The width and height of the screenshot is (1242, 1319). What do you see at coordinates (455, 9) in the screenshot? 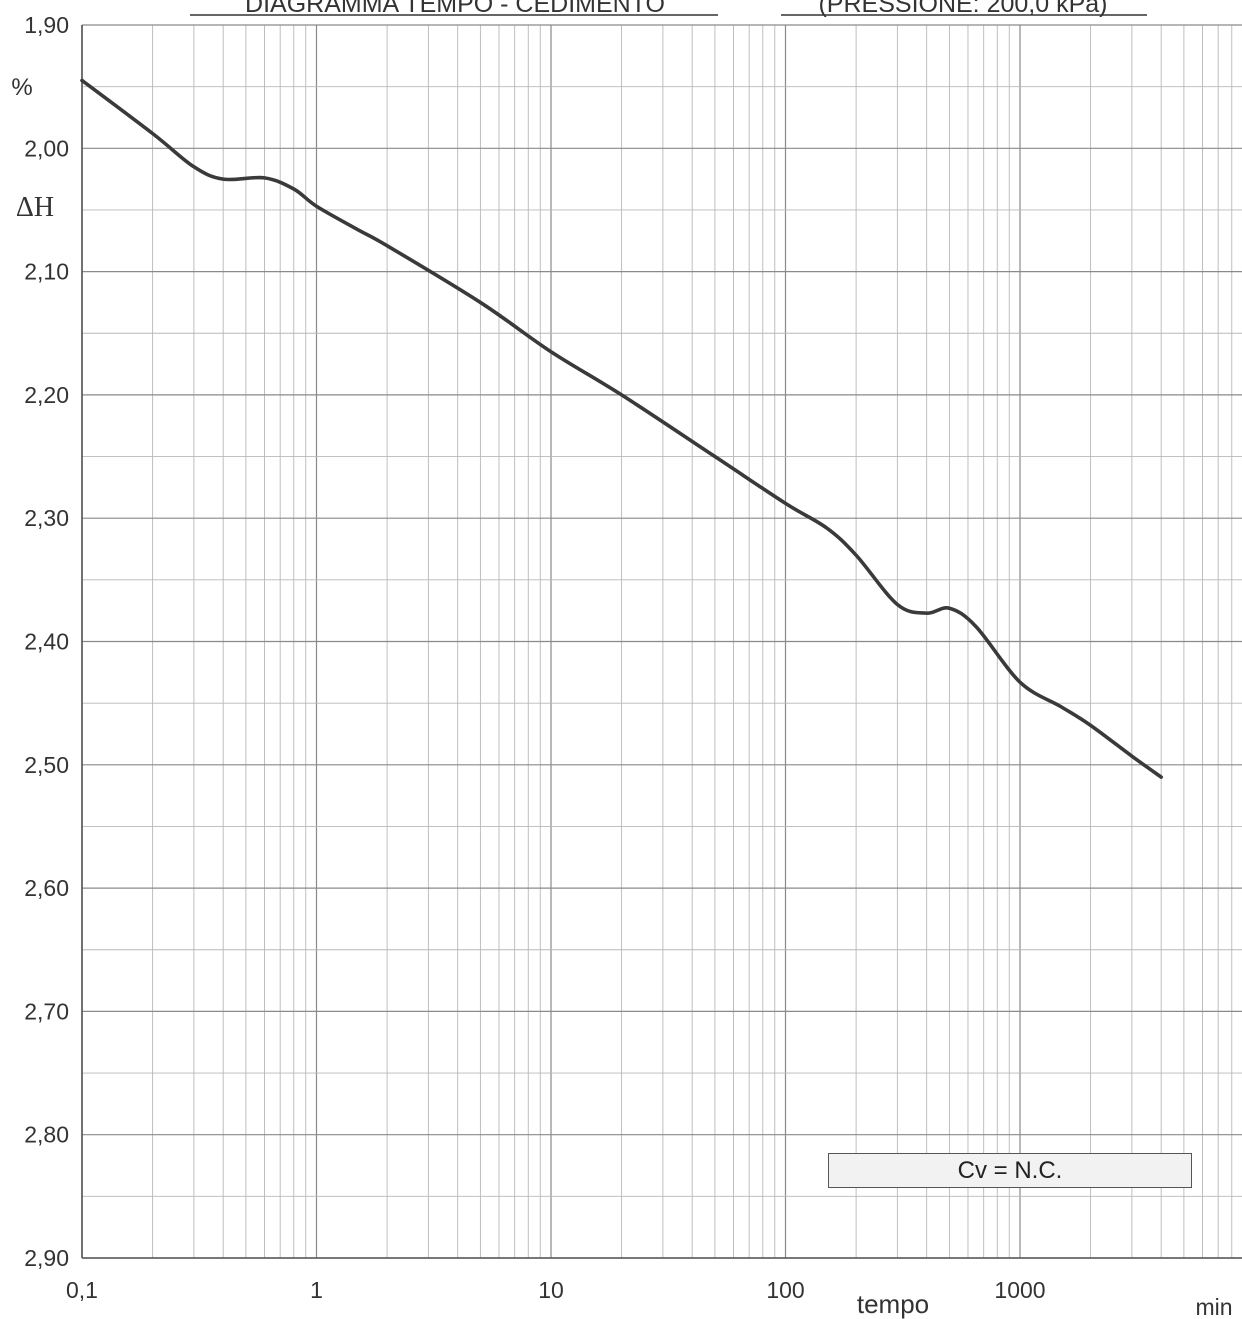
I see `chart-title: DIAGRAMMA TEMPO - CEDIMENTO` at bounding box center [455, 9].